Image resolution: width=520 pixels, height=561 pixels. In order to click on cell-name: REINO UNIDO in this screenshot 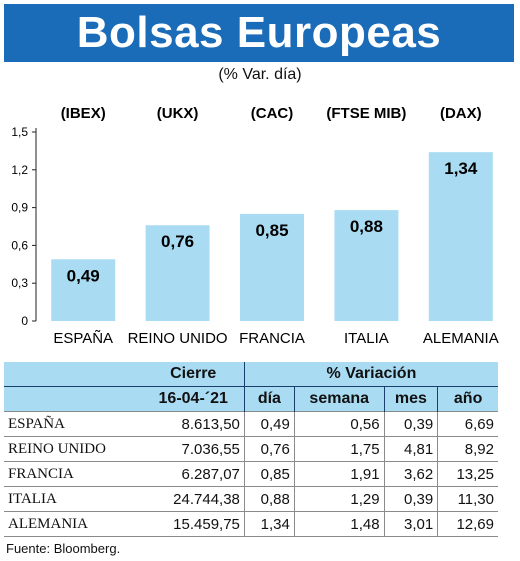, I will do `click(73, 449)`.